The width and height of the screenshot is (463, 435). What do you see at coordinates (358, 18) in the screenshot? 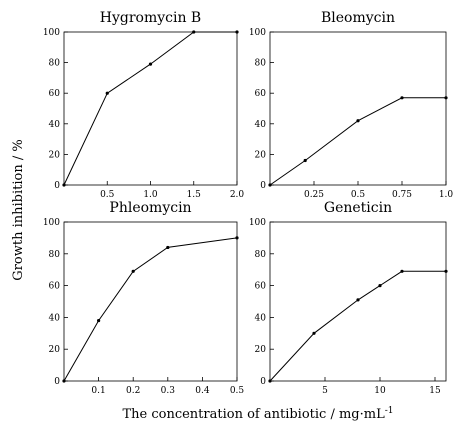
I see `panel-title: Bleomycin` at bounding box center [358, 18].